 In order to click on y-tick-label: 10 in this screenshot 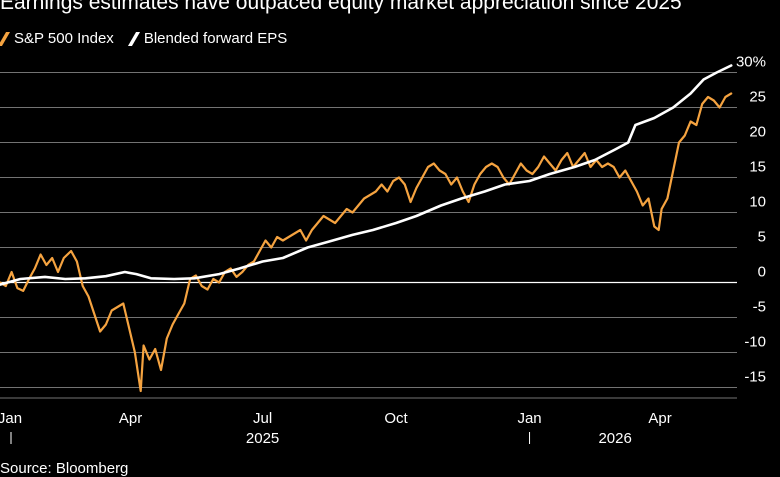, I will do `click(757, 202)`.